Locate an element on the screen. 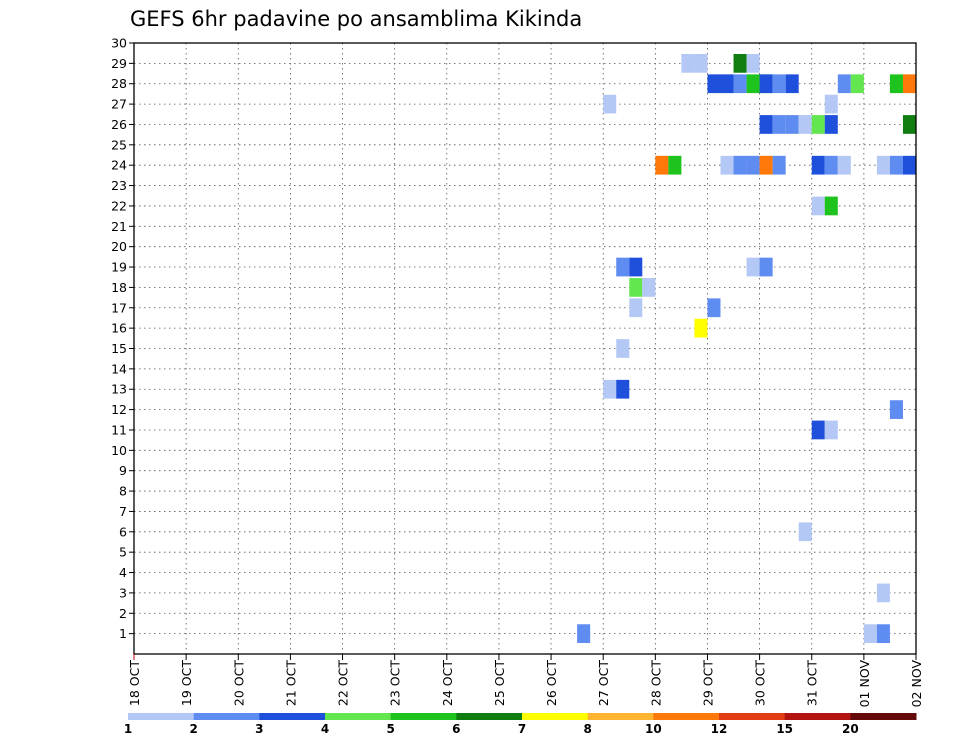  colorbar-label: 5 is located at coordinates (390, 729).